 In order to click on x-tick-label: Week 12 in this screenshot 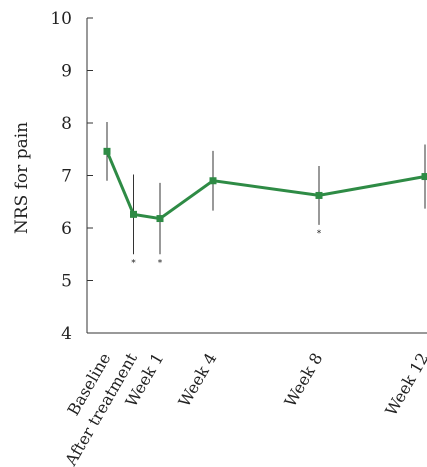, I will do `click(404, 384)`.